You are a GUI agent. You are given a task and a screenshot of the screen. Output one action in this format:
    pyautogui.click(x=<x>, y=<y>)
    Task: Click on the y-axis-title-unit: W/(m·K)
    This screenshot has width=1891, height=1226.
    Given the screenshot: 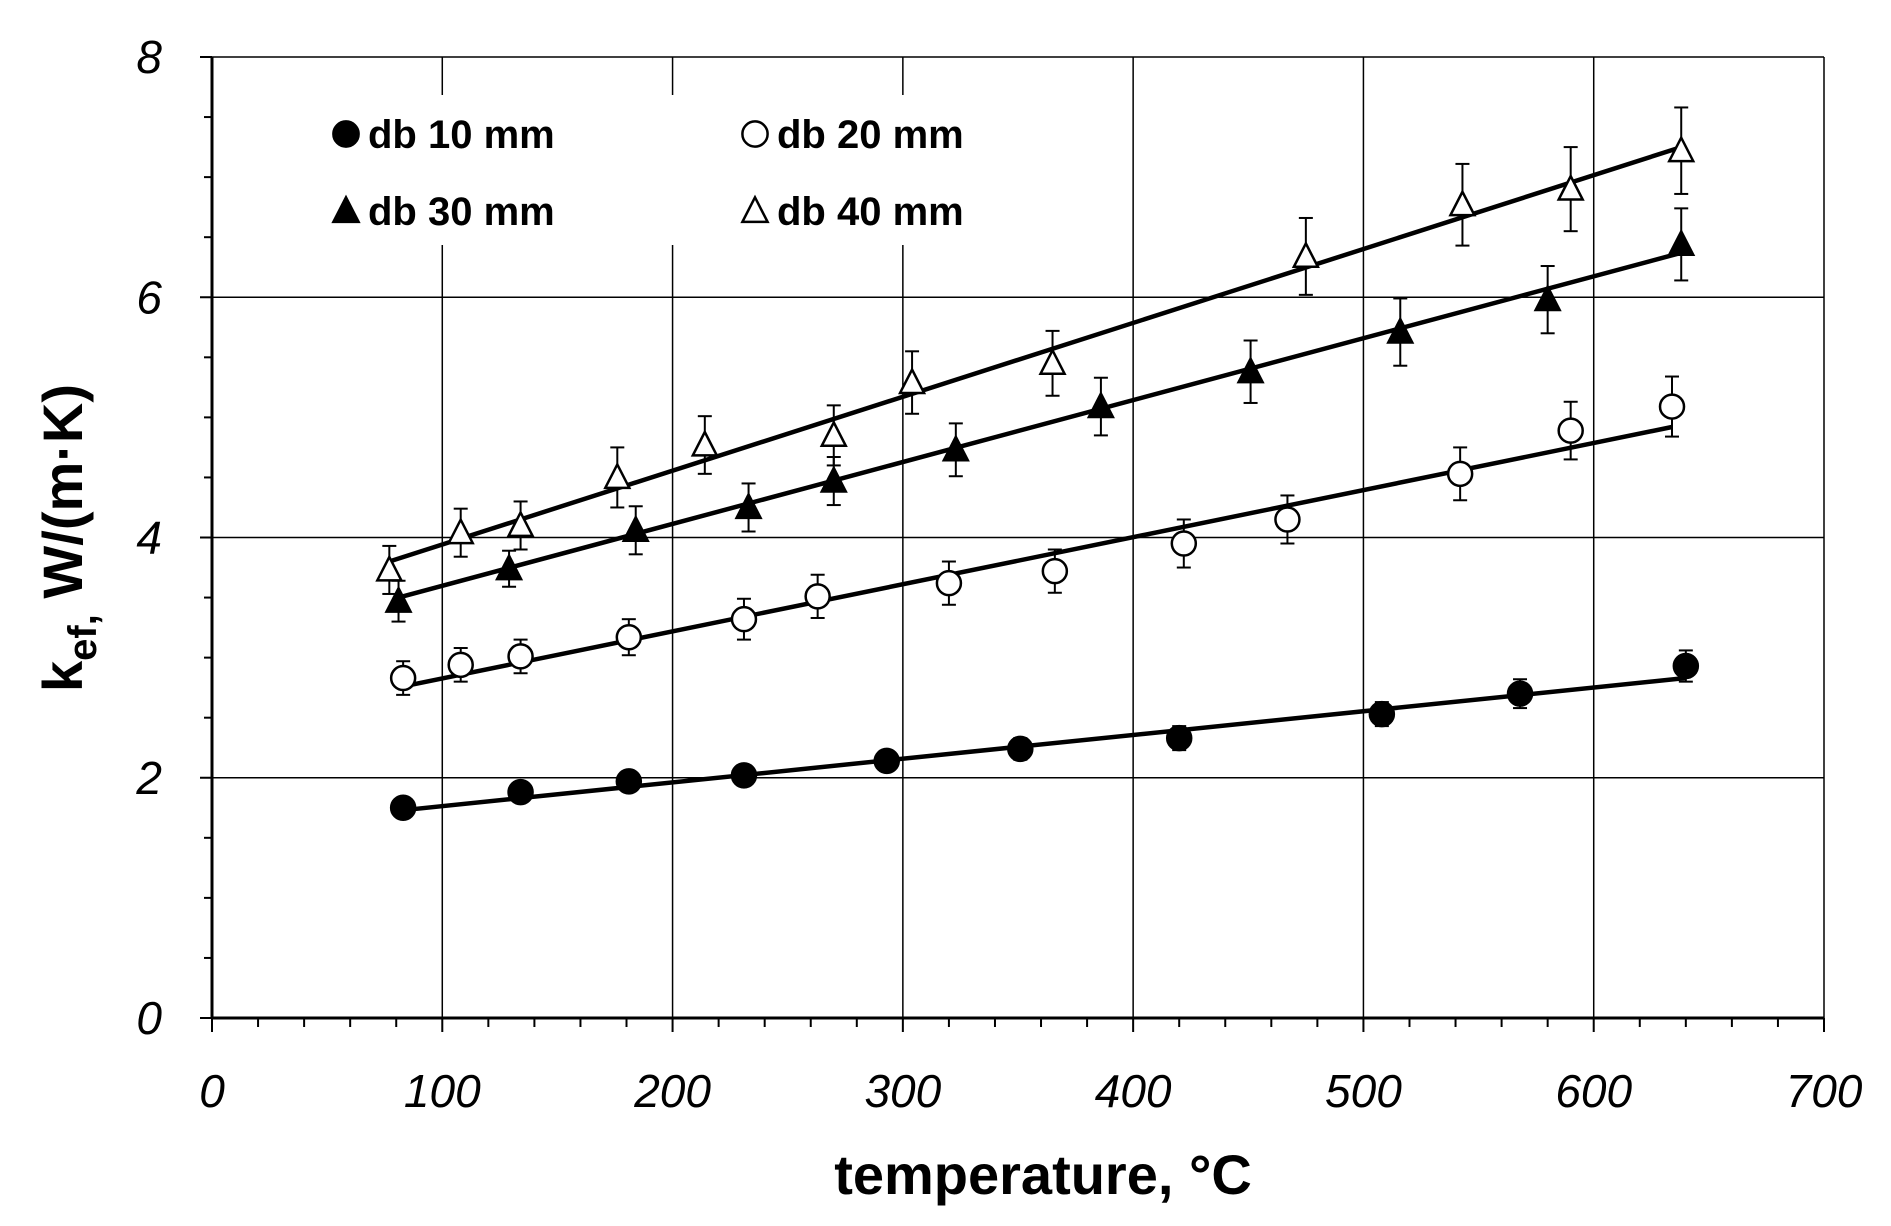 What is the action you would take?
    pyautogui.click(x=62, y=499)
    